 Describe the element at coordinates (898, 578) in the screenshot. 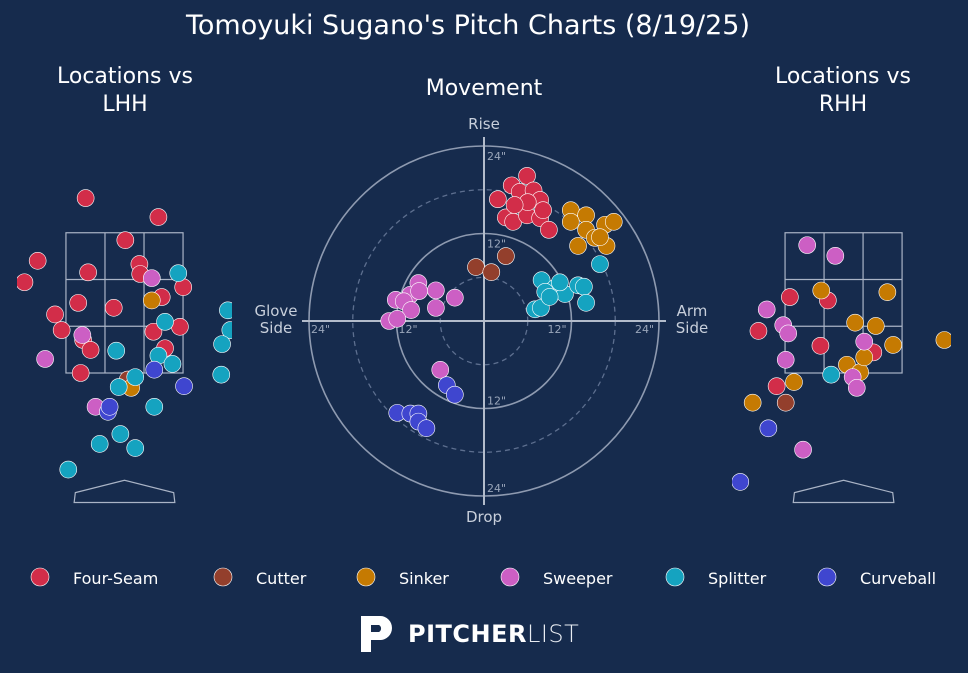

I see `legend-label: Curveball` at that location.